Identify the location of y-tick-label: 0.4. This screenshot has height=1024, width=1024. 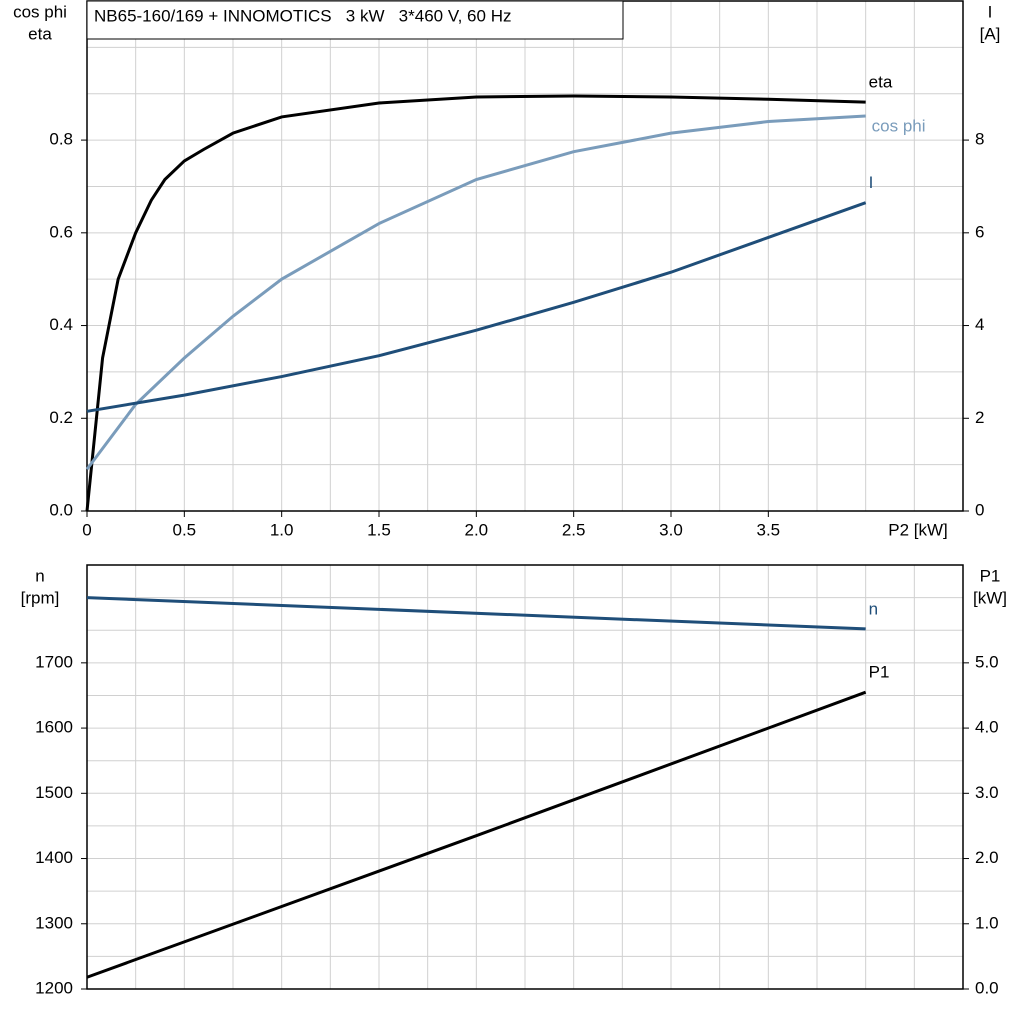
(61, 324).